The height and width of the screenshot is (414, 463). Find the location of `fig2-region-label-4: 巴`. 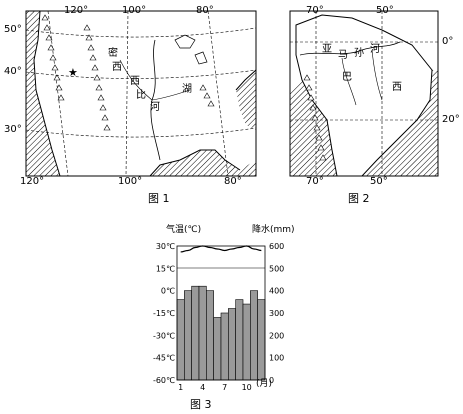

fig2-region-label-4: 巴 is located at coordinates (347, 77).